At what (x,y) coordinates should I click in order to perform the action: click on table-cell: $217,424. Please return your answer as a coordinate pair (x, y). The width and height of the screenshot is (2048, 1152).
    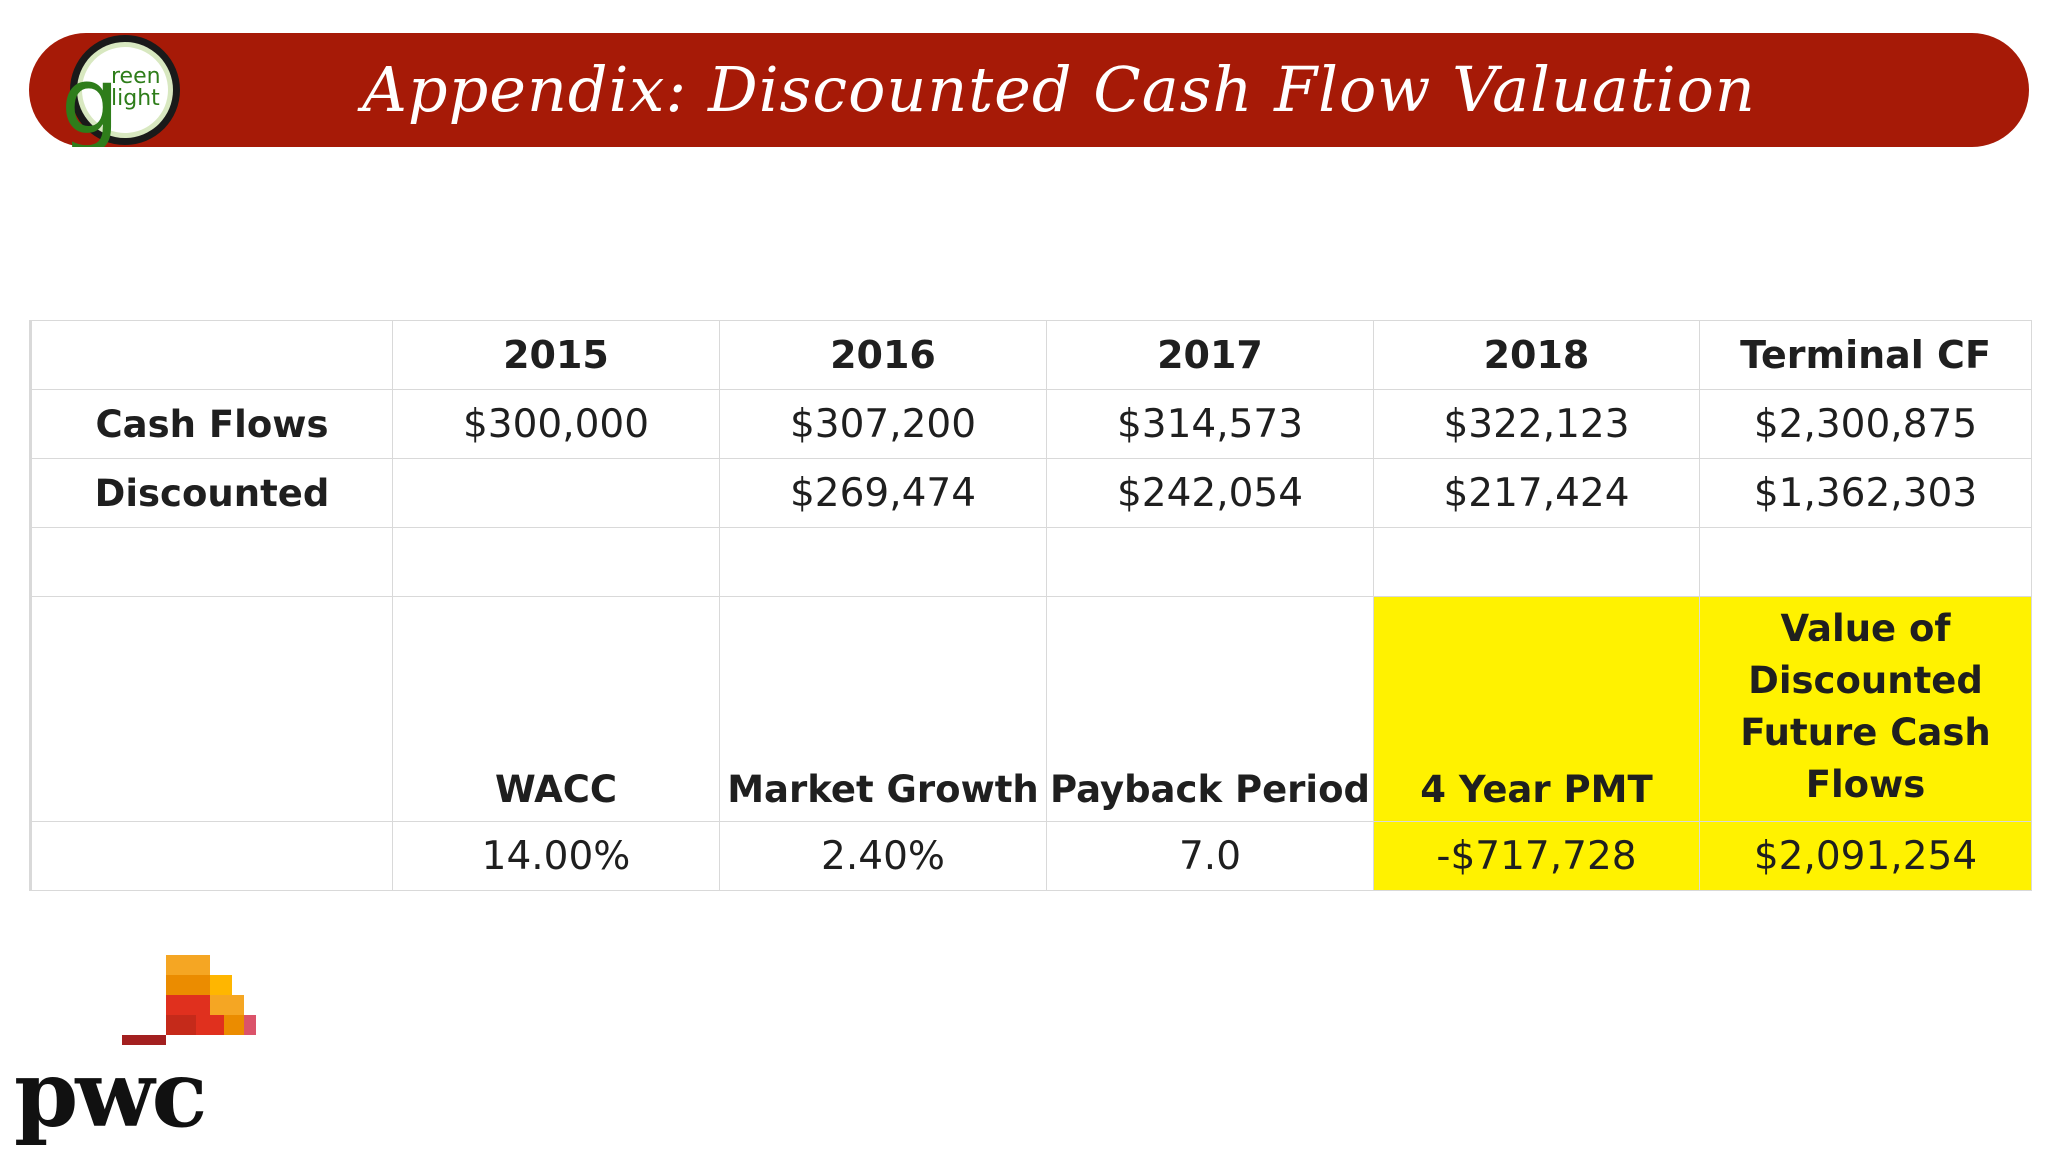
    Looking at the image, I should click on (1536, 493).